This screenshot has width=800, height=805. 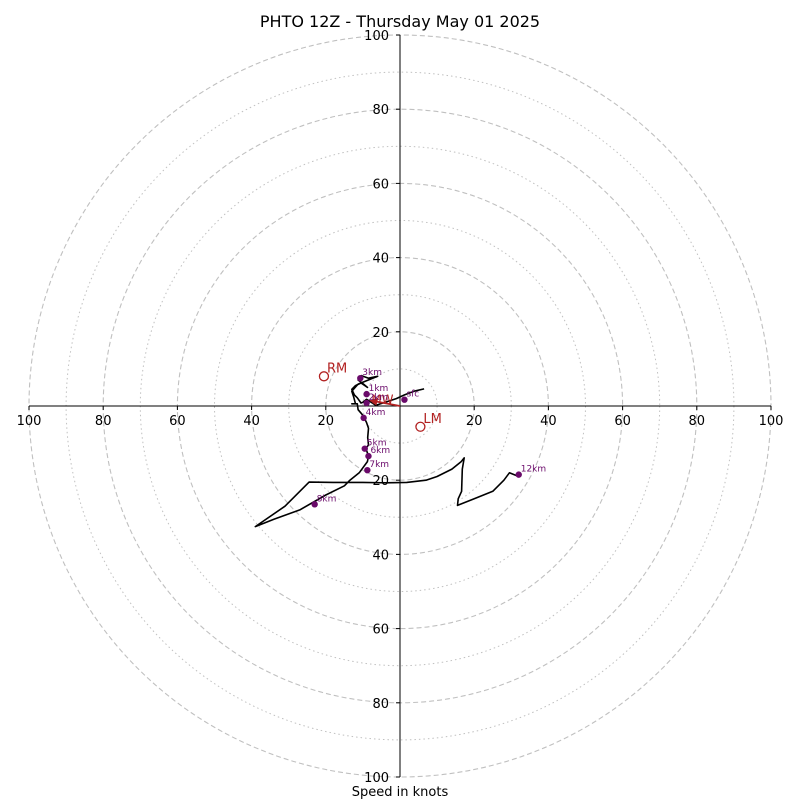 I want to click on x-axis-label: Speed in knots, so click(x=400, y=792).